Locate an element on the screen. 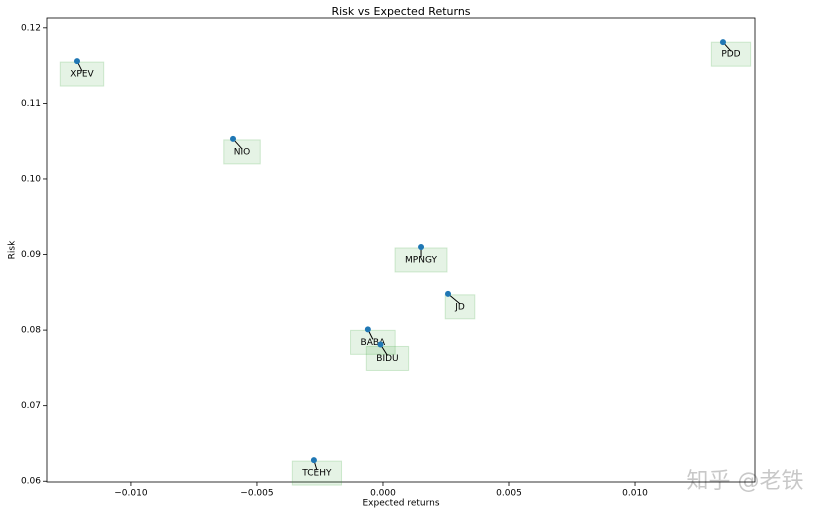 This screenshot has width=830, height=518. point-label: PDD is located at coordinates (730, 55).